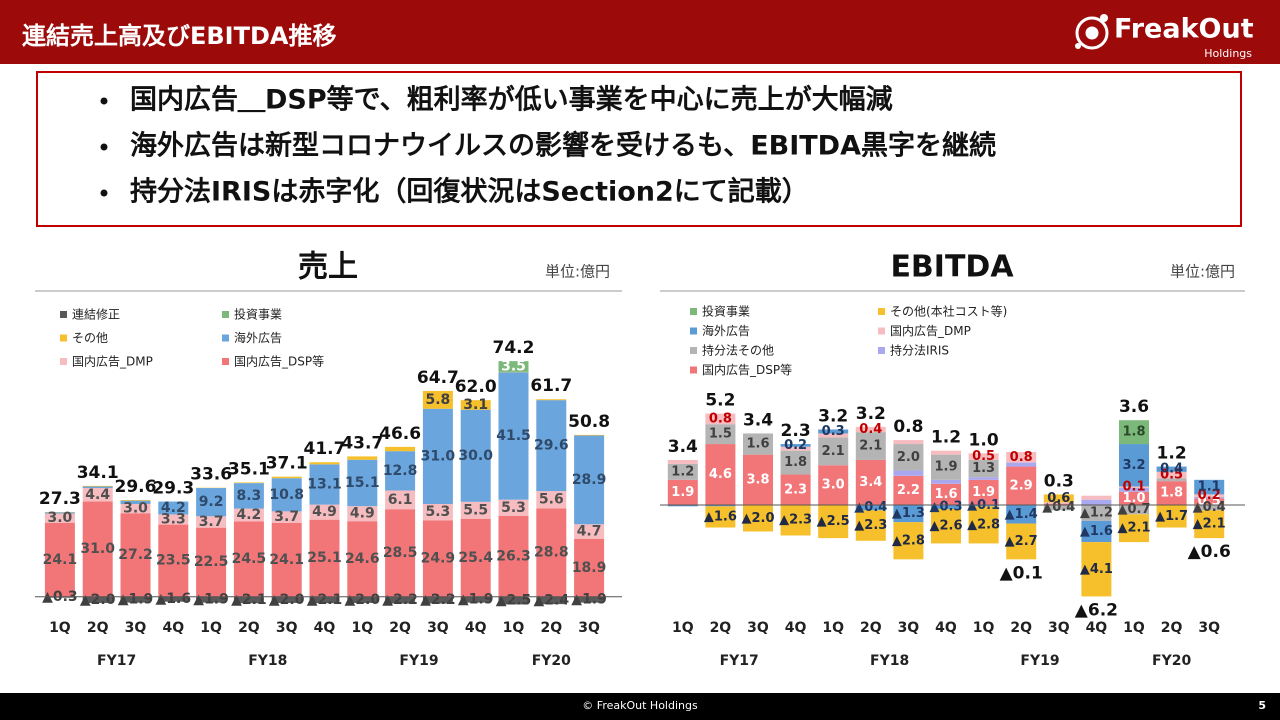 This screenshot has width=1280, height=720. Describe the element at coordinates (738, 350) in the screenshot. I see `legend-label: 持分法その他` at that location.